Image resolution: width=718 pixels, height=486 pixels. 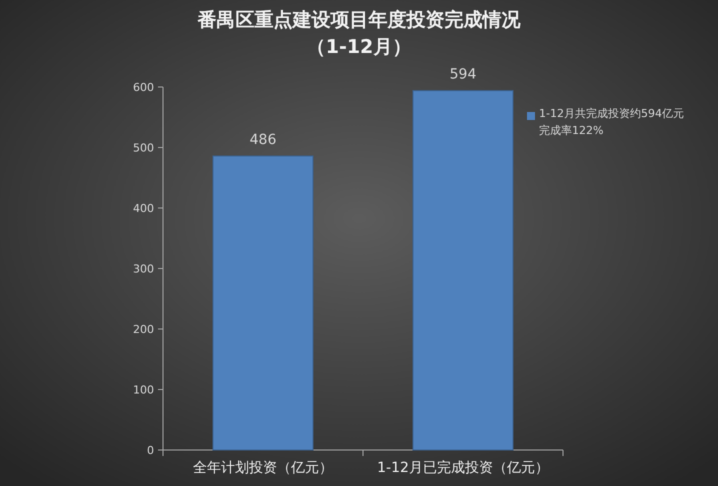 I want to click on y-tick-label: 300, so click(x=143, y=269).